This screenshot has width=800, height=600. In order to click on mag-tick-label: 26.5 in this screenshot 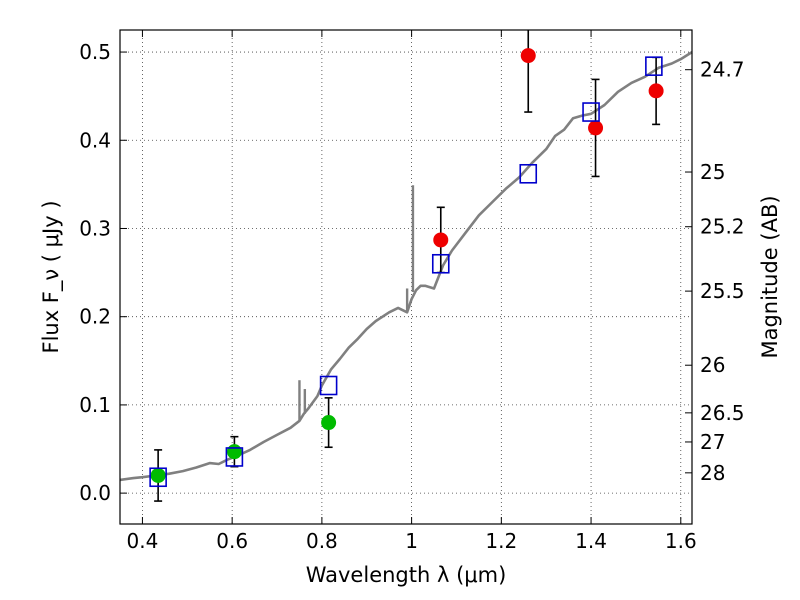, I will do `click(722, 413)`.